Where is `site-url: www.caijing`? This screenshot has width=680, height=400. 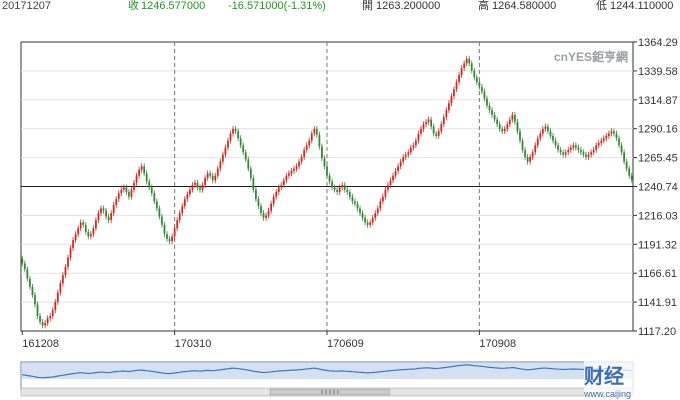
site-url: www.caijing is located at coordinates (607, 394).